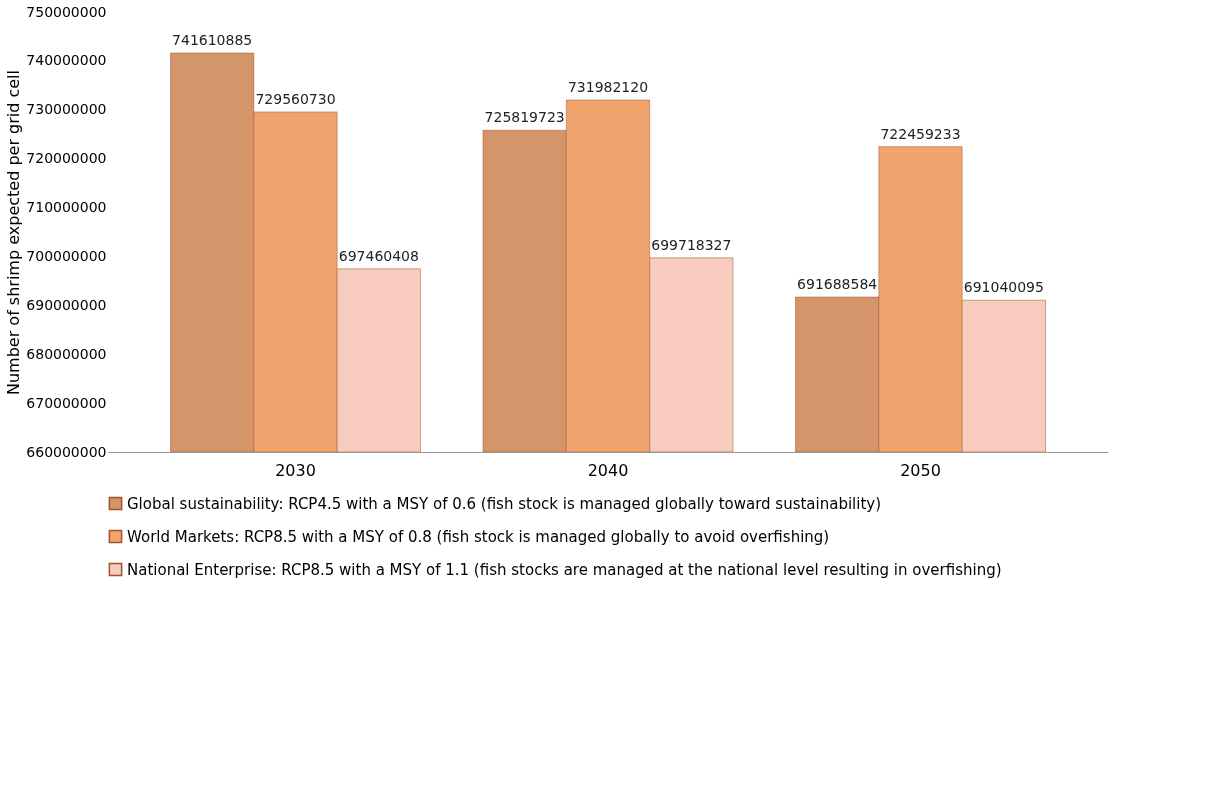 This screenshot has height=811, width=1212. What do you see at coordinates (608, 470) in the screenshot?
I see `x-tick-label: 2040` at bounding box center [608, 470].